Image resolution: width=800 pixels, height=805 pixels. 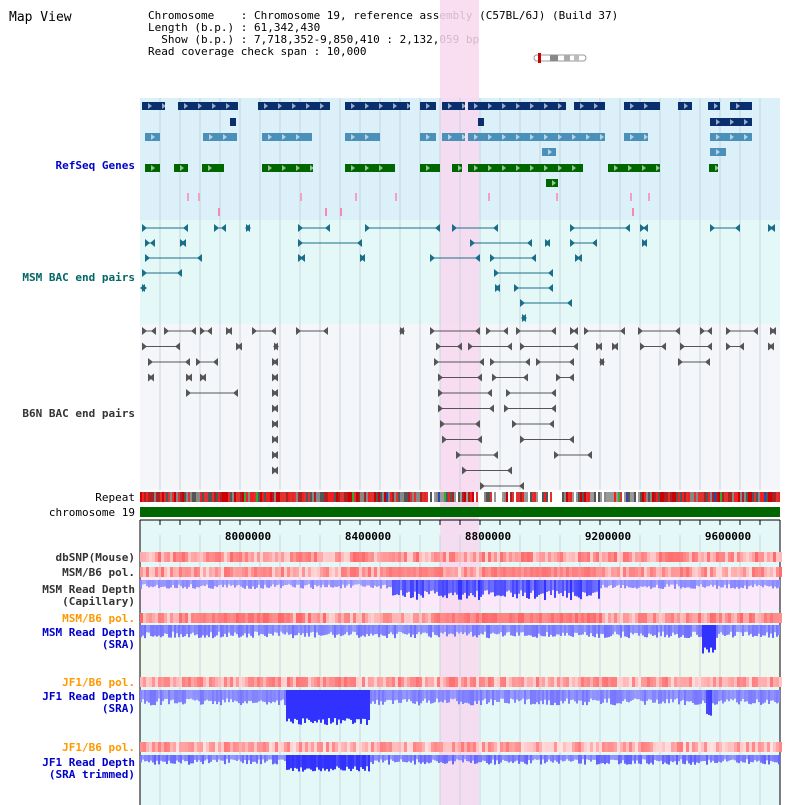 What do you see at coordinates (98, 682) in the screenshot?
I see `track-label-jf1-b6-pol-1: JF1/B6 pol.` at bounding box center [98, 682].